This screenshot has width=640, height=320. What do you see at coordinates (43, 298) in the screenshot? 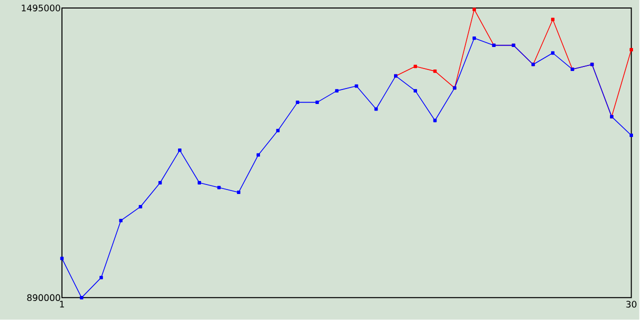
I see `y-tick-label: 890000` at bounding box center [43, 298].